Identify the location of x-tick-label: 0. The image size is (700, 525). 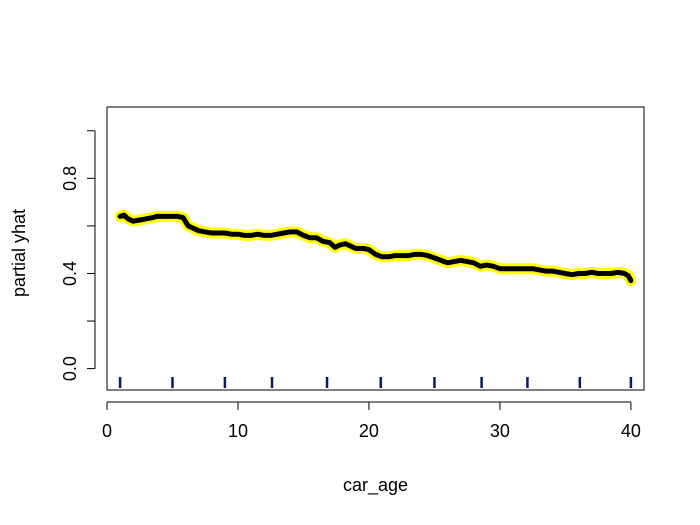
(107, 431).